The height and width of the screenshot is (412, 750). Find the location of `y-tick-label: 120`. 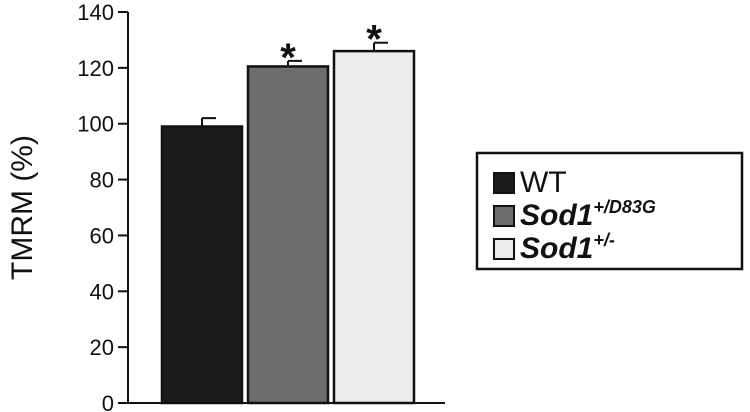

y-tick-label: 120 is located at coordinates (95, 68).